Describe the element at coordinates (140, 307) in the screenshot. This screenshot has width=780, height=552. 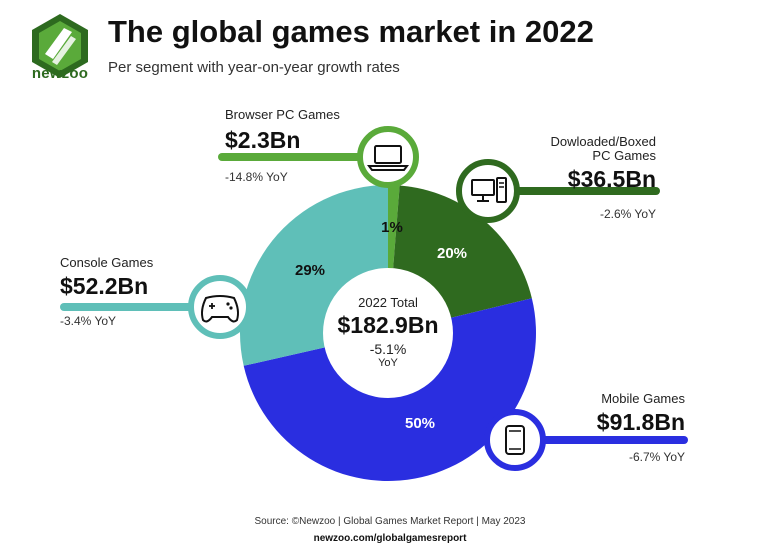
I see `connector-console` at that location.